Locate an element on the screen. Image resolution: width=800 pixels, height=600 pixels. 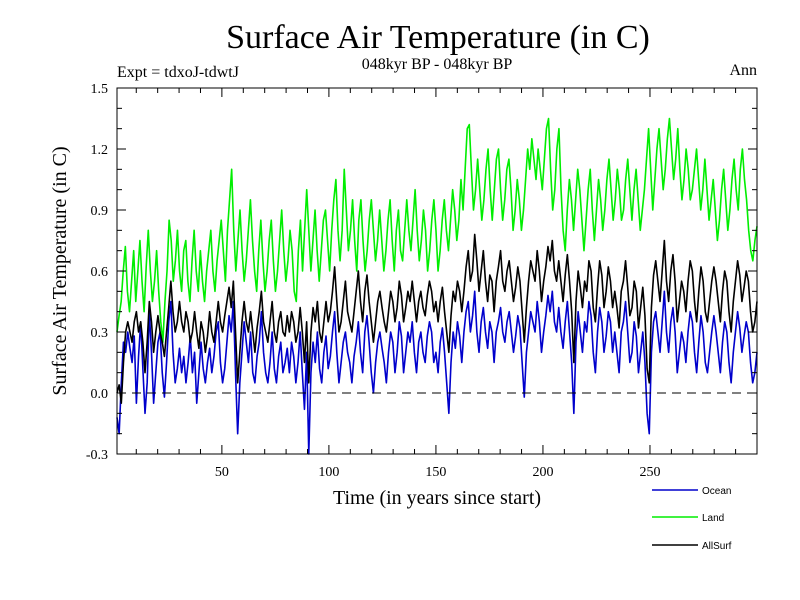
legend-label-ocean: Ocean is located at coordinates (716, 491).